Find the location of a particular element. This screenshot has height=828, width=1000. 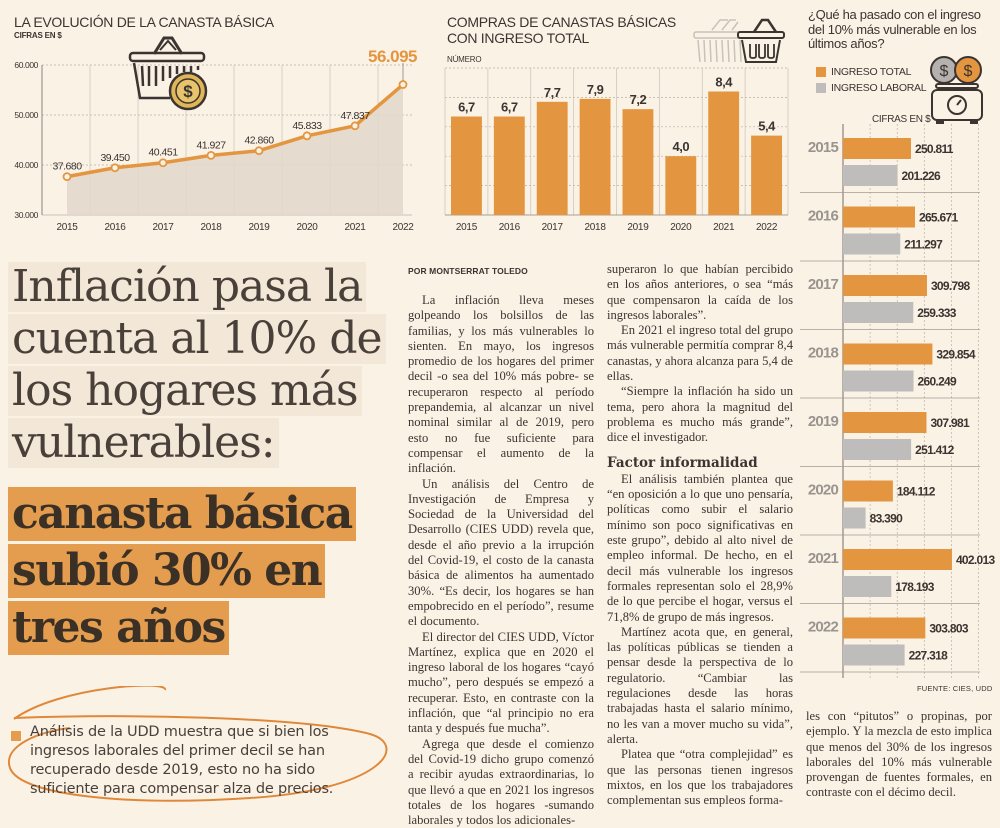

x-tick-label: 2020 is located at coordinates (681, 227).